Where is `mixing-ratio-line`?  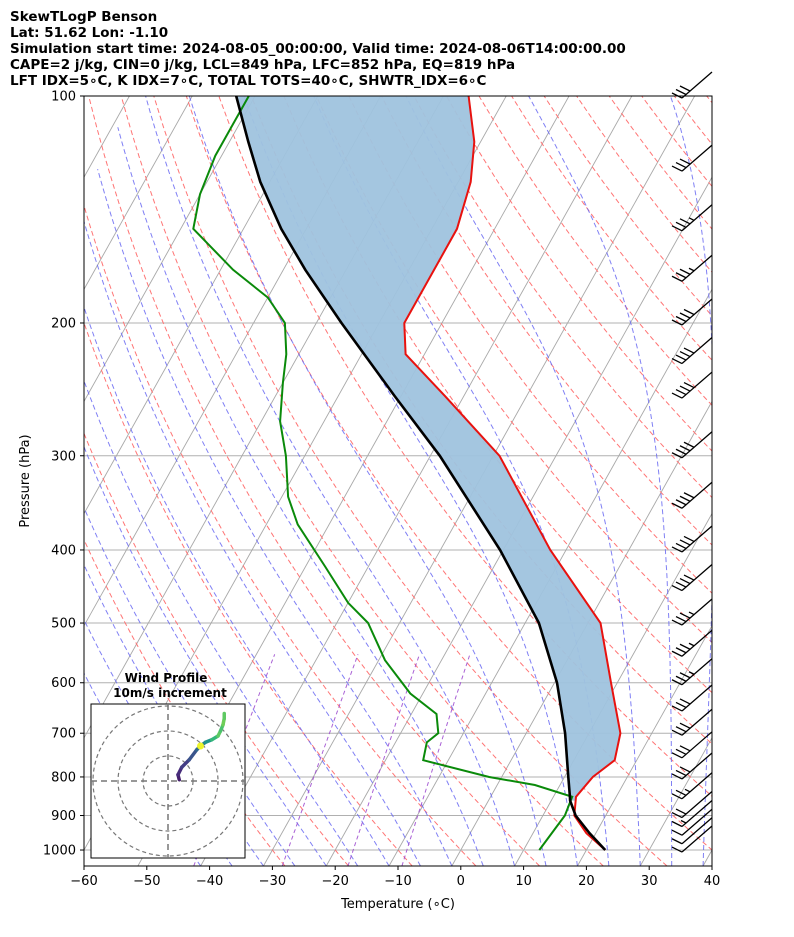 mixing-ratio-line is located at coordinates (383, 760).